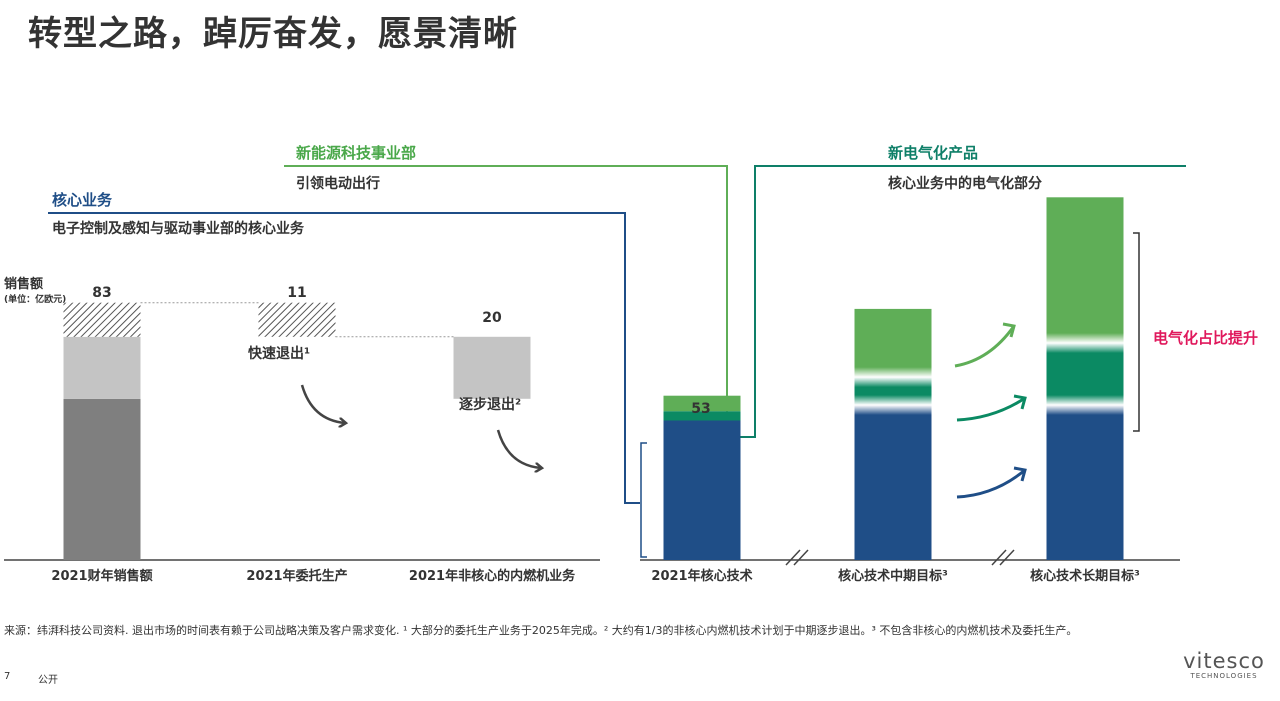 The image size is (1280, 701). Describe the element at coordinates (506, 292) in the screenshot. I see `new-energy-section-line` at that location.